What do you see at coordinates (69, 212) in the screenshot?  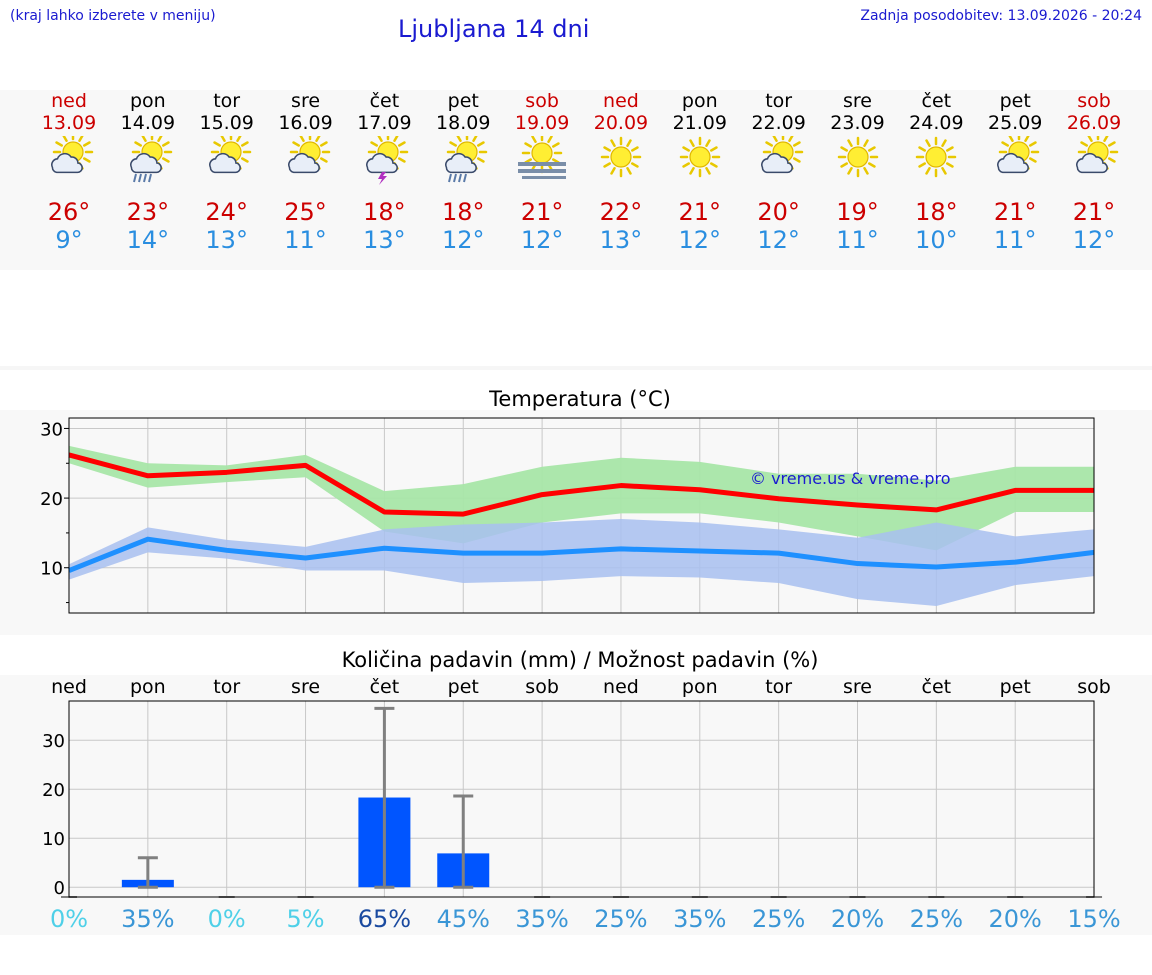 I see `max-temperature: 26°` at bounding box center [69, 212].